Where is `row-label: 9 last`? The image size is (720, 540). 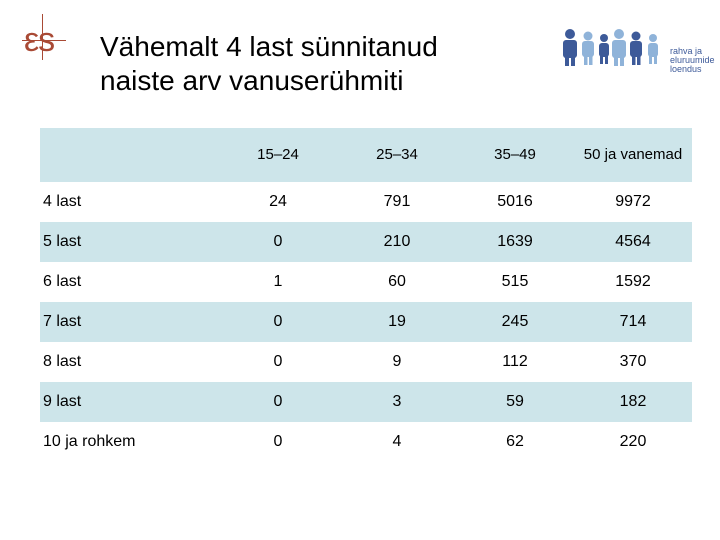 row-label: 9 last is located at coordinates (129, 402).